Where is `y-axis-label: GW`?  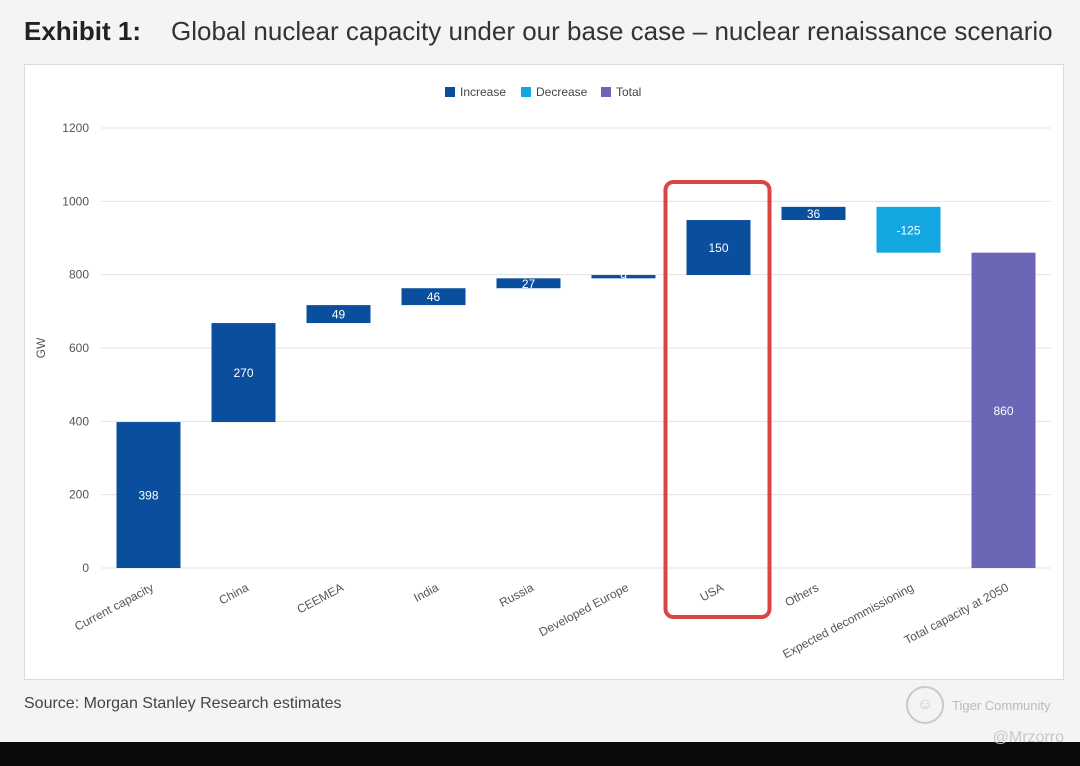
y-axis-label: GW is located at coordinates (41, 347).